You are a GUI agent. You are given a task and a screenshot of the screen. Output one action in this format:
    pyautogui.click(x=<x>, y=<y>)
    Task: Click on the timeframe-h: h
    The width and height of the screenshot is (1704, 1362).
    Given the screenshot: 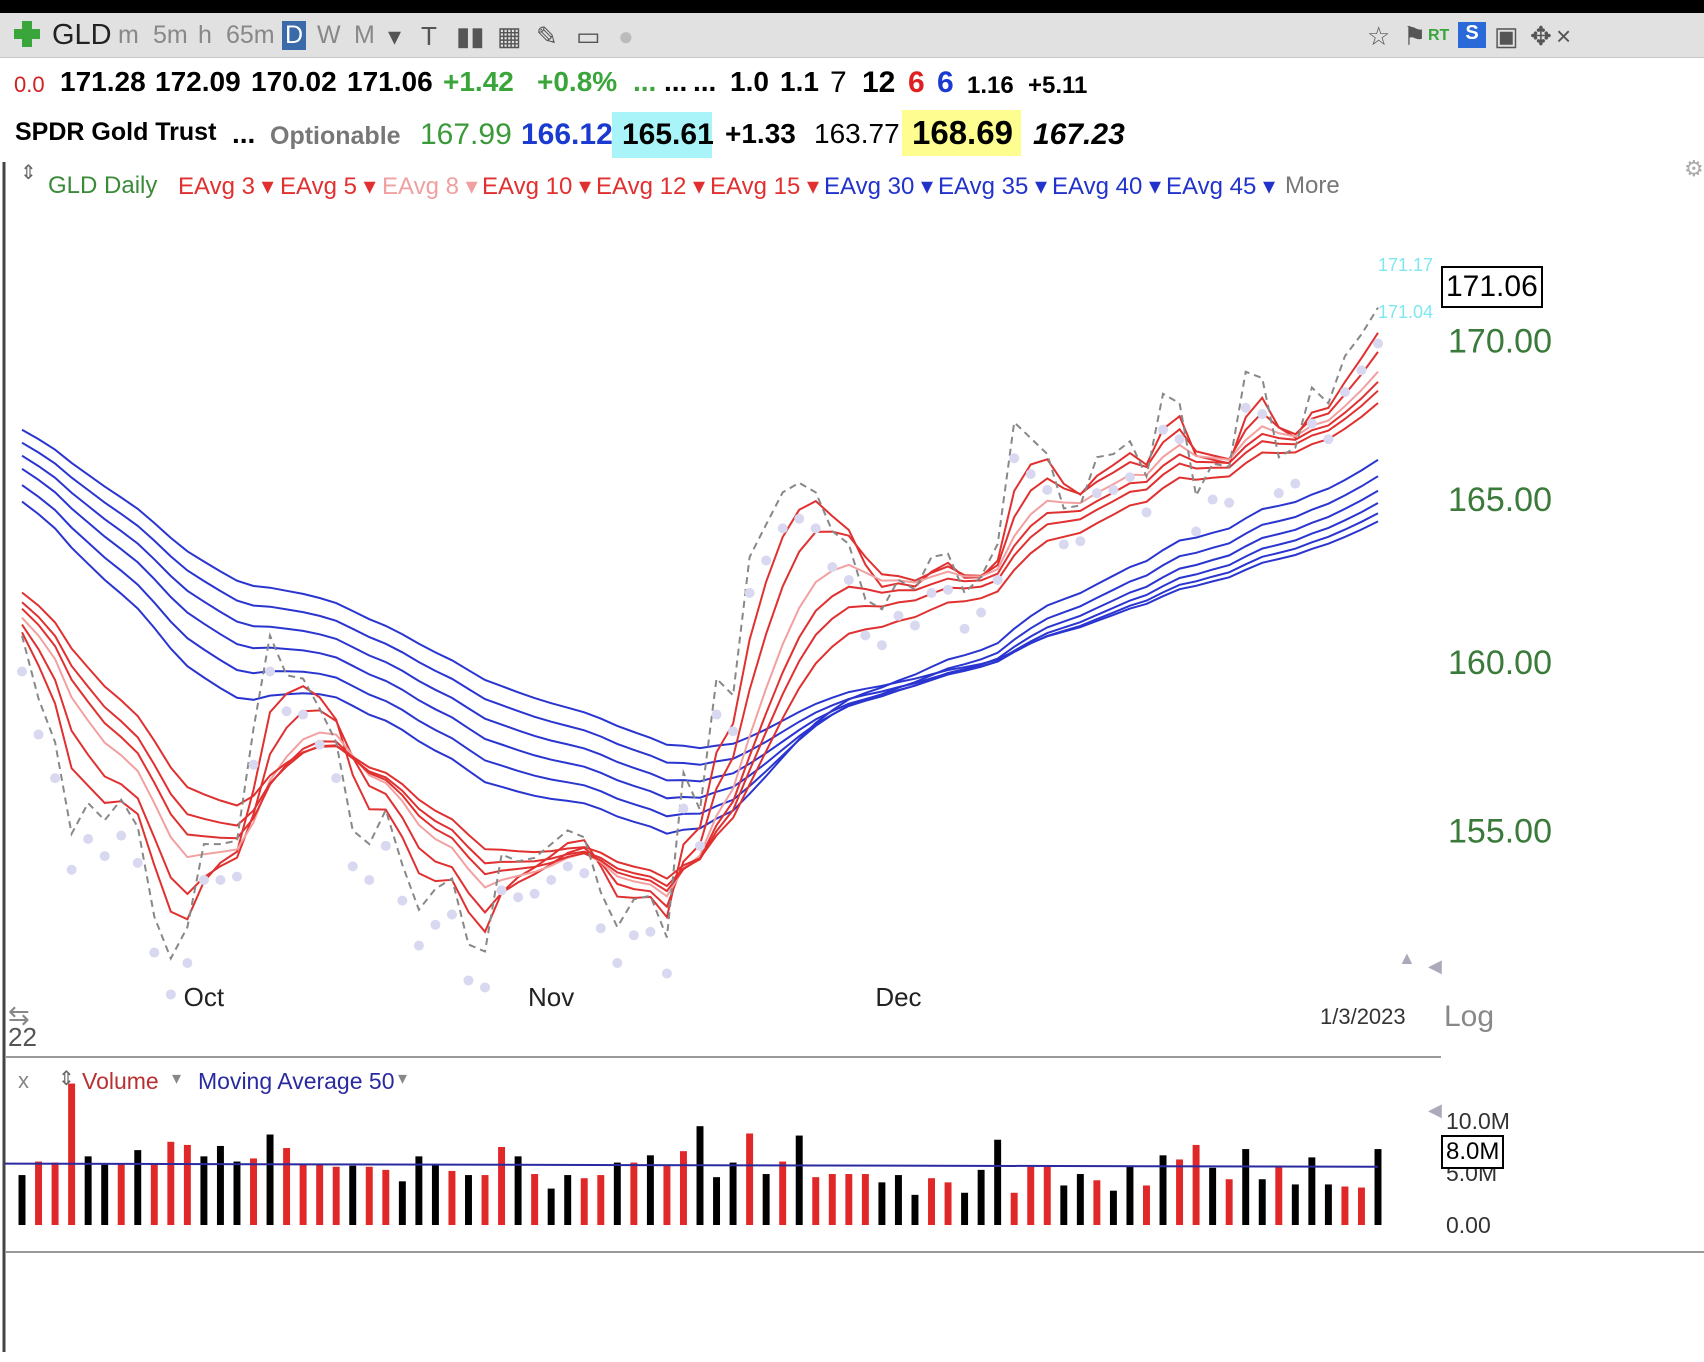 What is the action you would take?
    pyautogui.click(x=205, y=35)
    